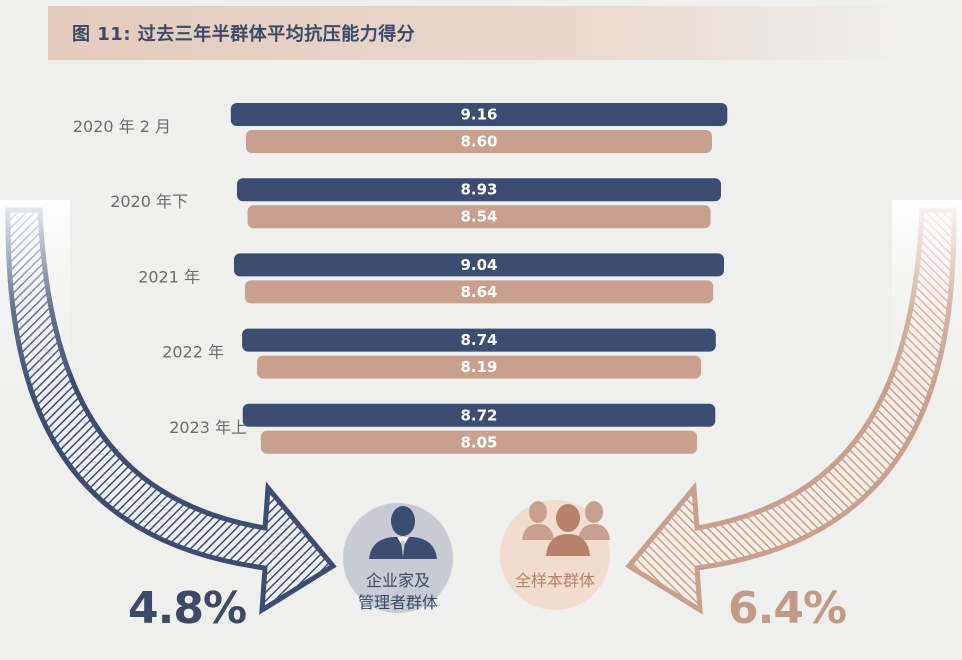 The height and width of the screenshot is (660, 962). I want to click on executives-label-line2: 管理者群体, so click(397, 602).